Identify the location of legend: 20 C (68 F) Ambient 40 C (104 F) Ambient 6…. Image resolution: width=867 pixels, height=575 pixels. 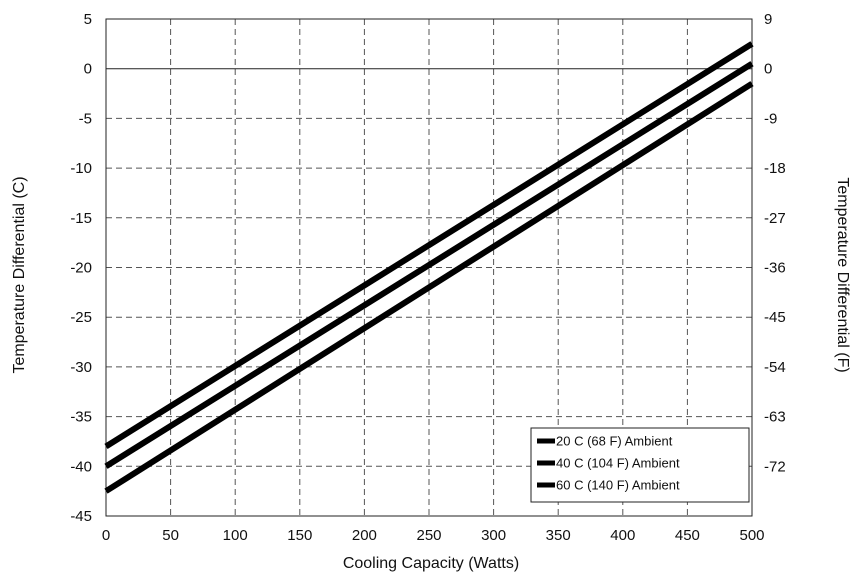
(640, 465).